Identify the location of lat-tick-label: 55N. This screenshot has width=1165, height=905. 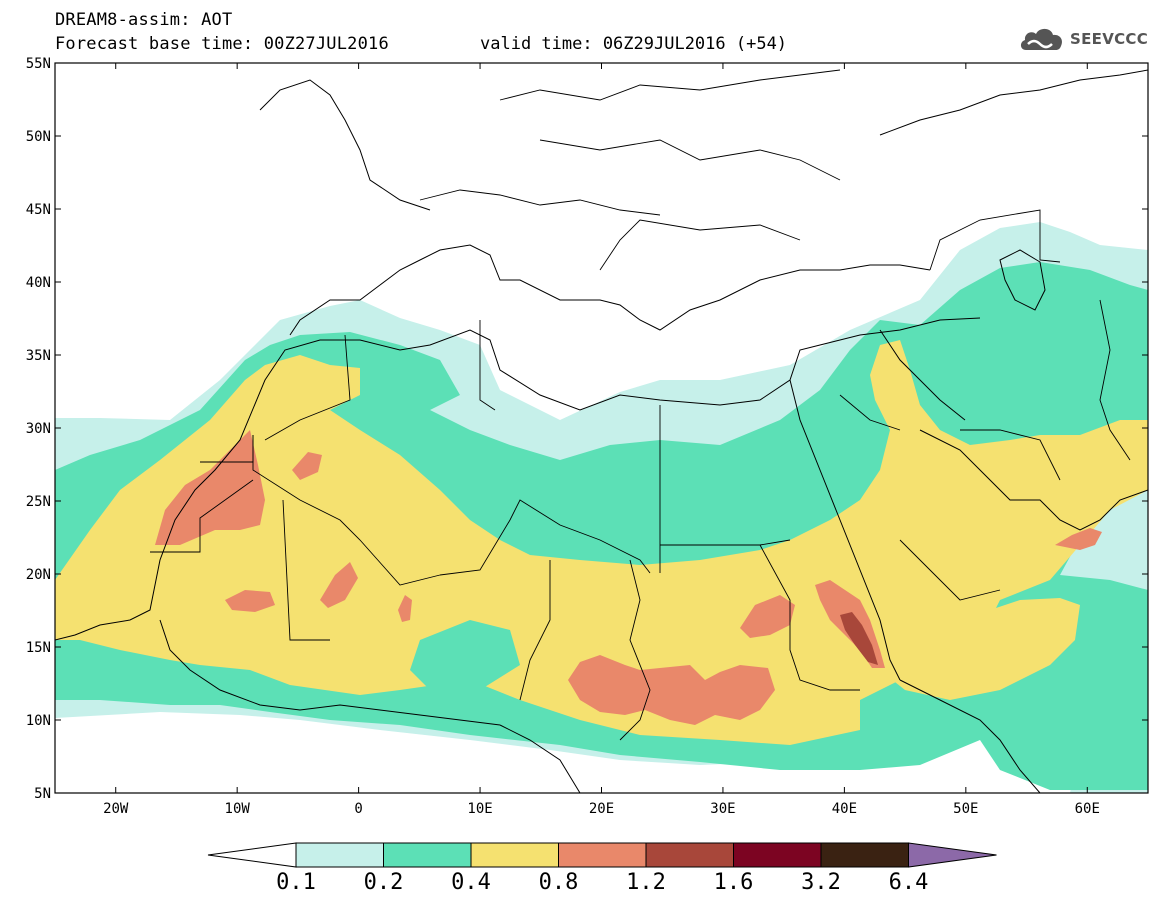
(38, 64).